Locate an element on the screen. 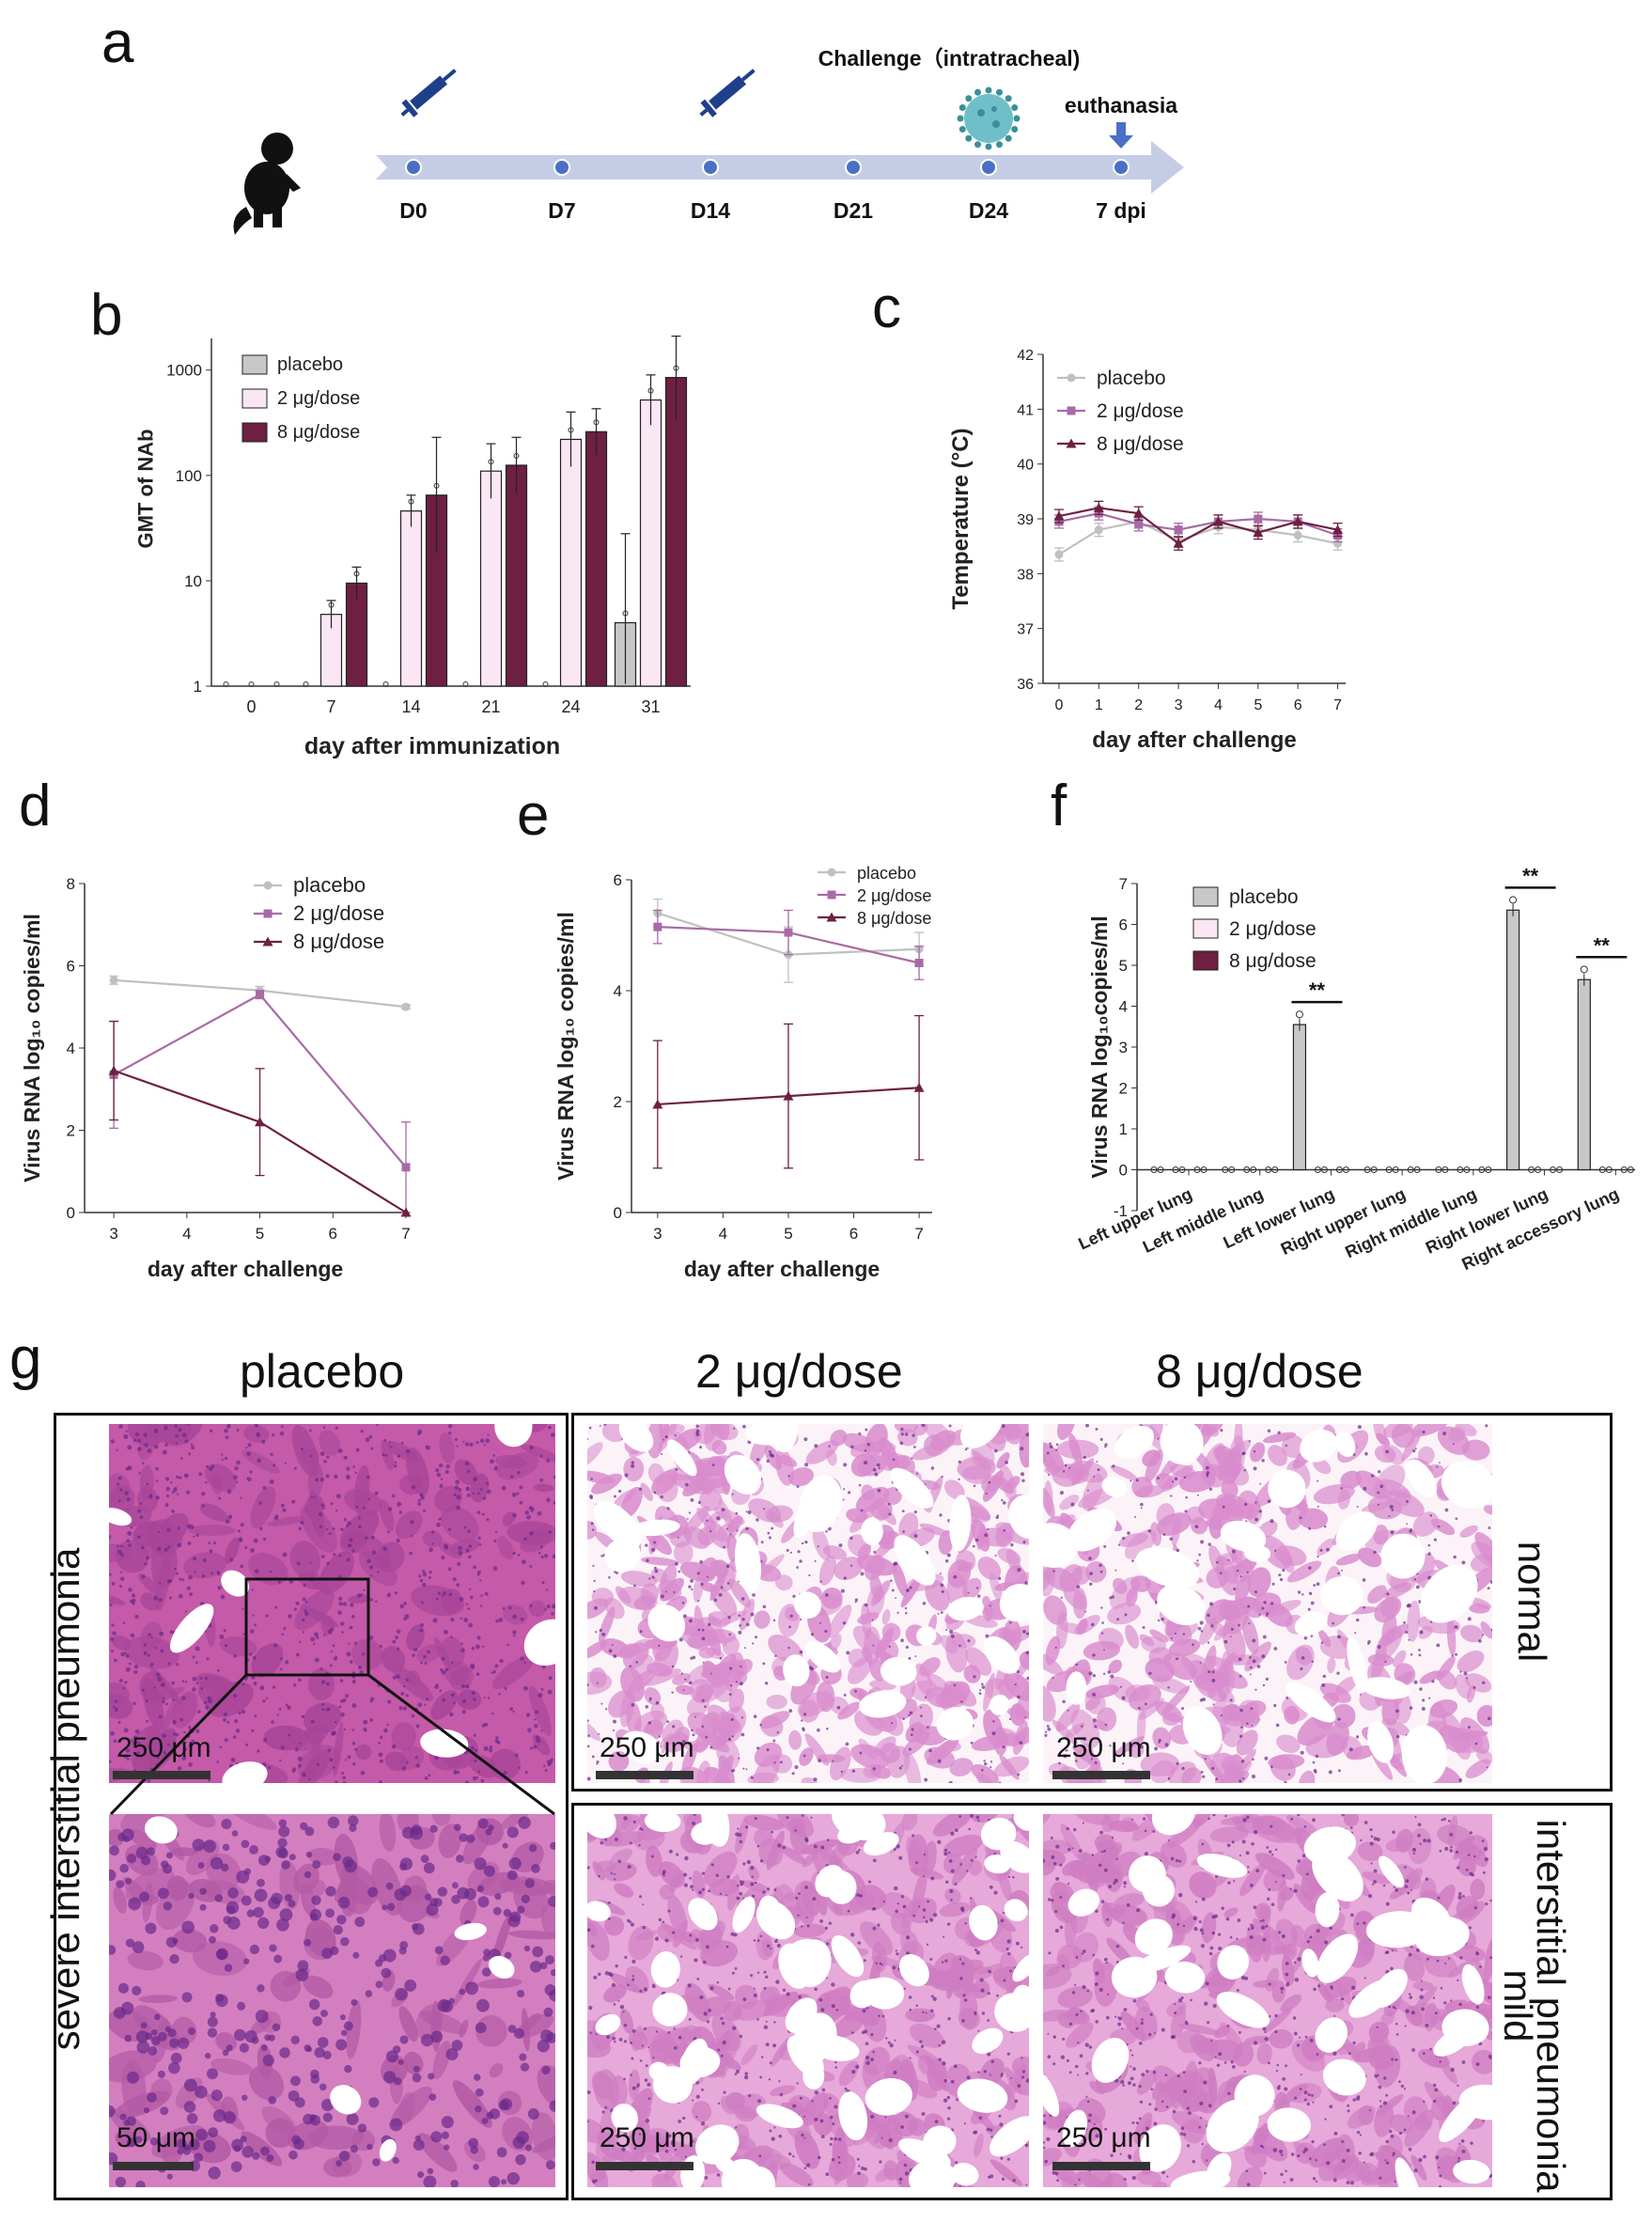  x-tick-label: 0 is located at coordinates (1058, 705).